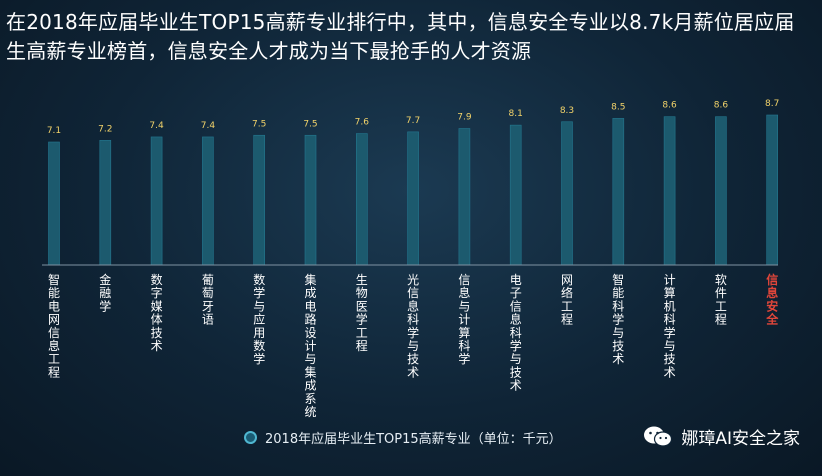  I want to click on value-label: 7.2, so click(105, 129).